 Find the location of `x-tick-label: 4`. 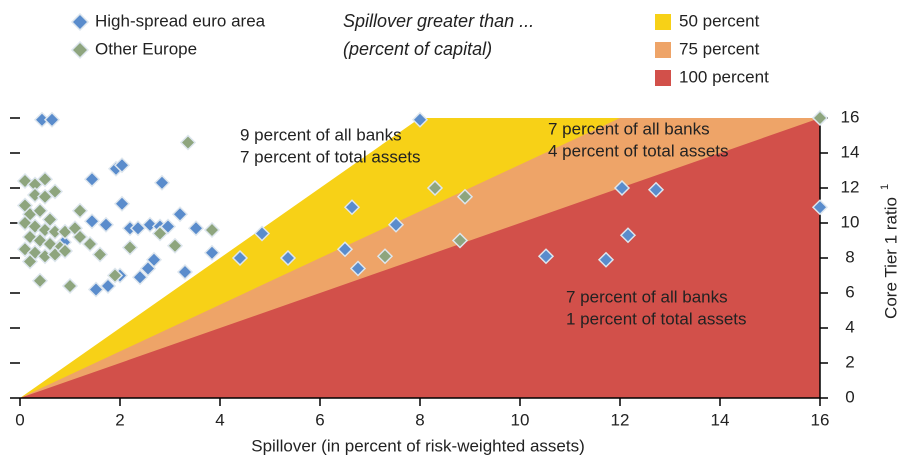

x-tick-label: 4 is located at coordinates (219, 419).